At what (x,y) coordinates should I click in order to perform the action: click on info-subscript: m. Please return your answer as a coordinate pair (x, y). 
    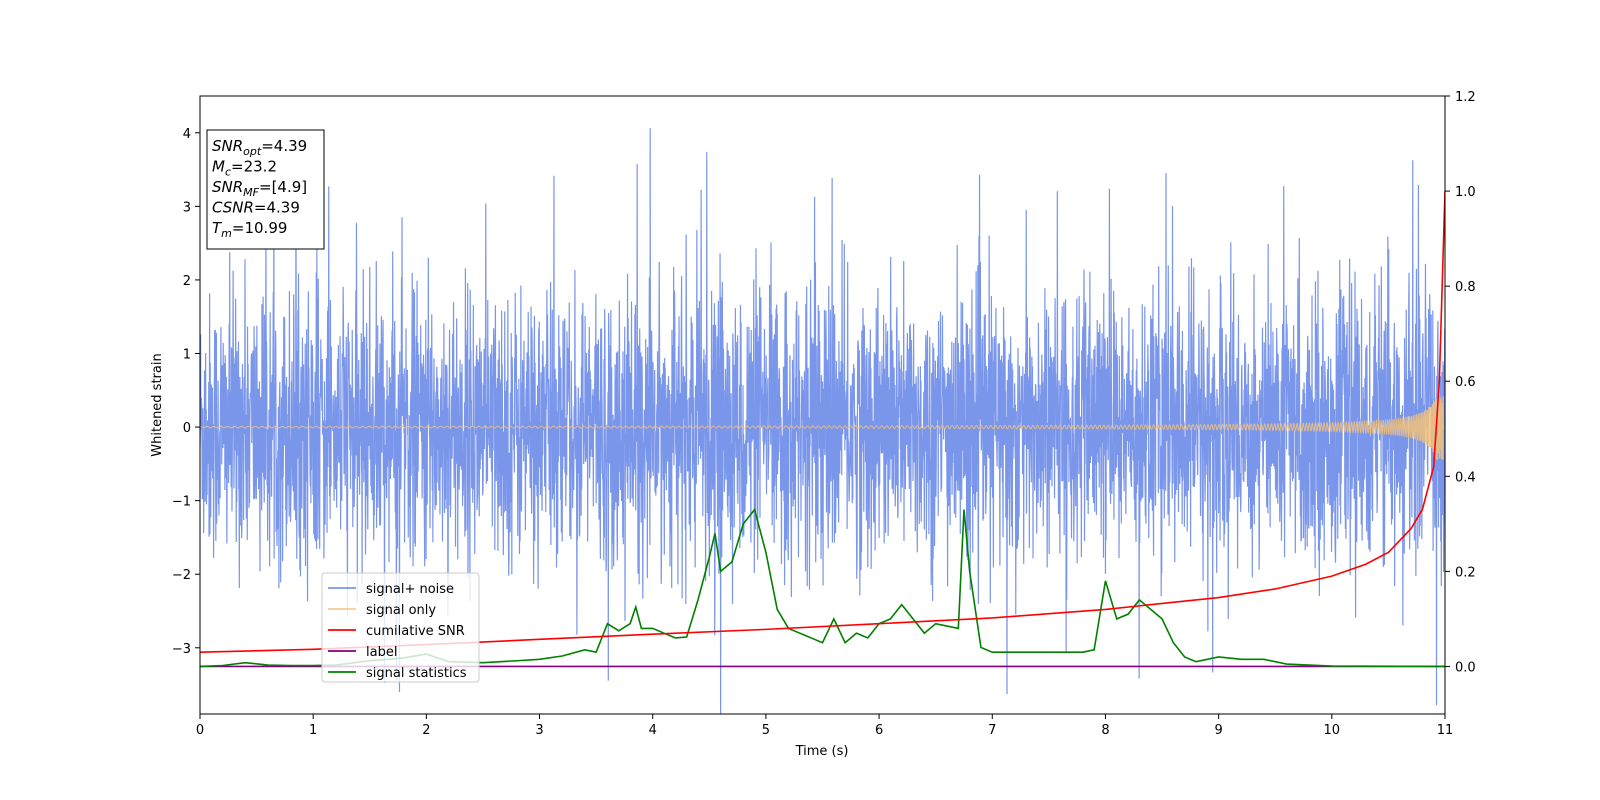
    Looking at the image, I should click on (226, 233).